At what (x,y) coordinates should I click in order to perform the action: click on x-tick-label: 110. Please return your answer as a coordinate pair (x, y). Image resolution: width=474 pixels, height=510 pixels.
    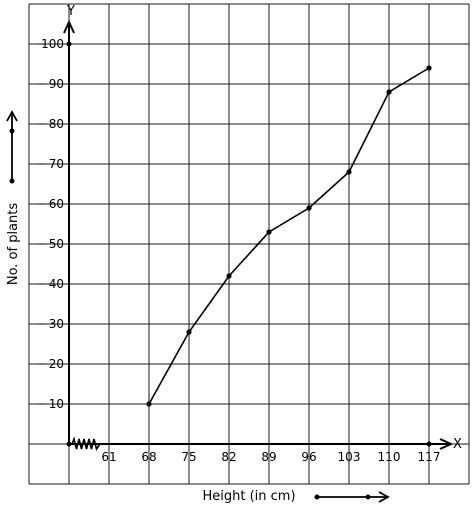
    Looking at the image, I should click on (389, 457).